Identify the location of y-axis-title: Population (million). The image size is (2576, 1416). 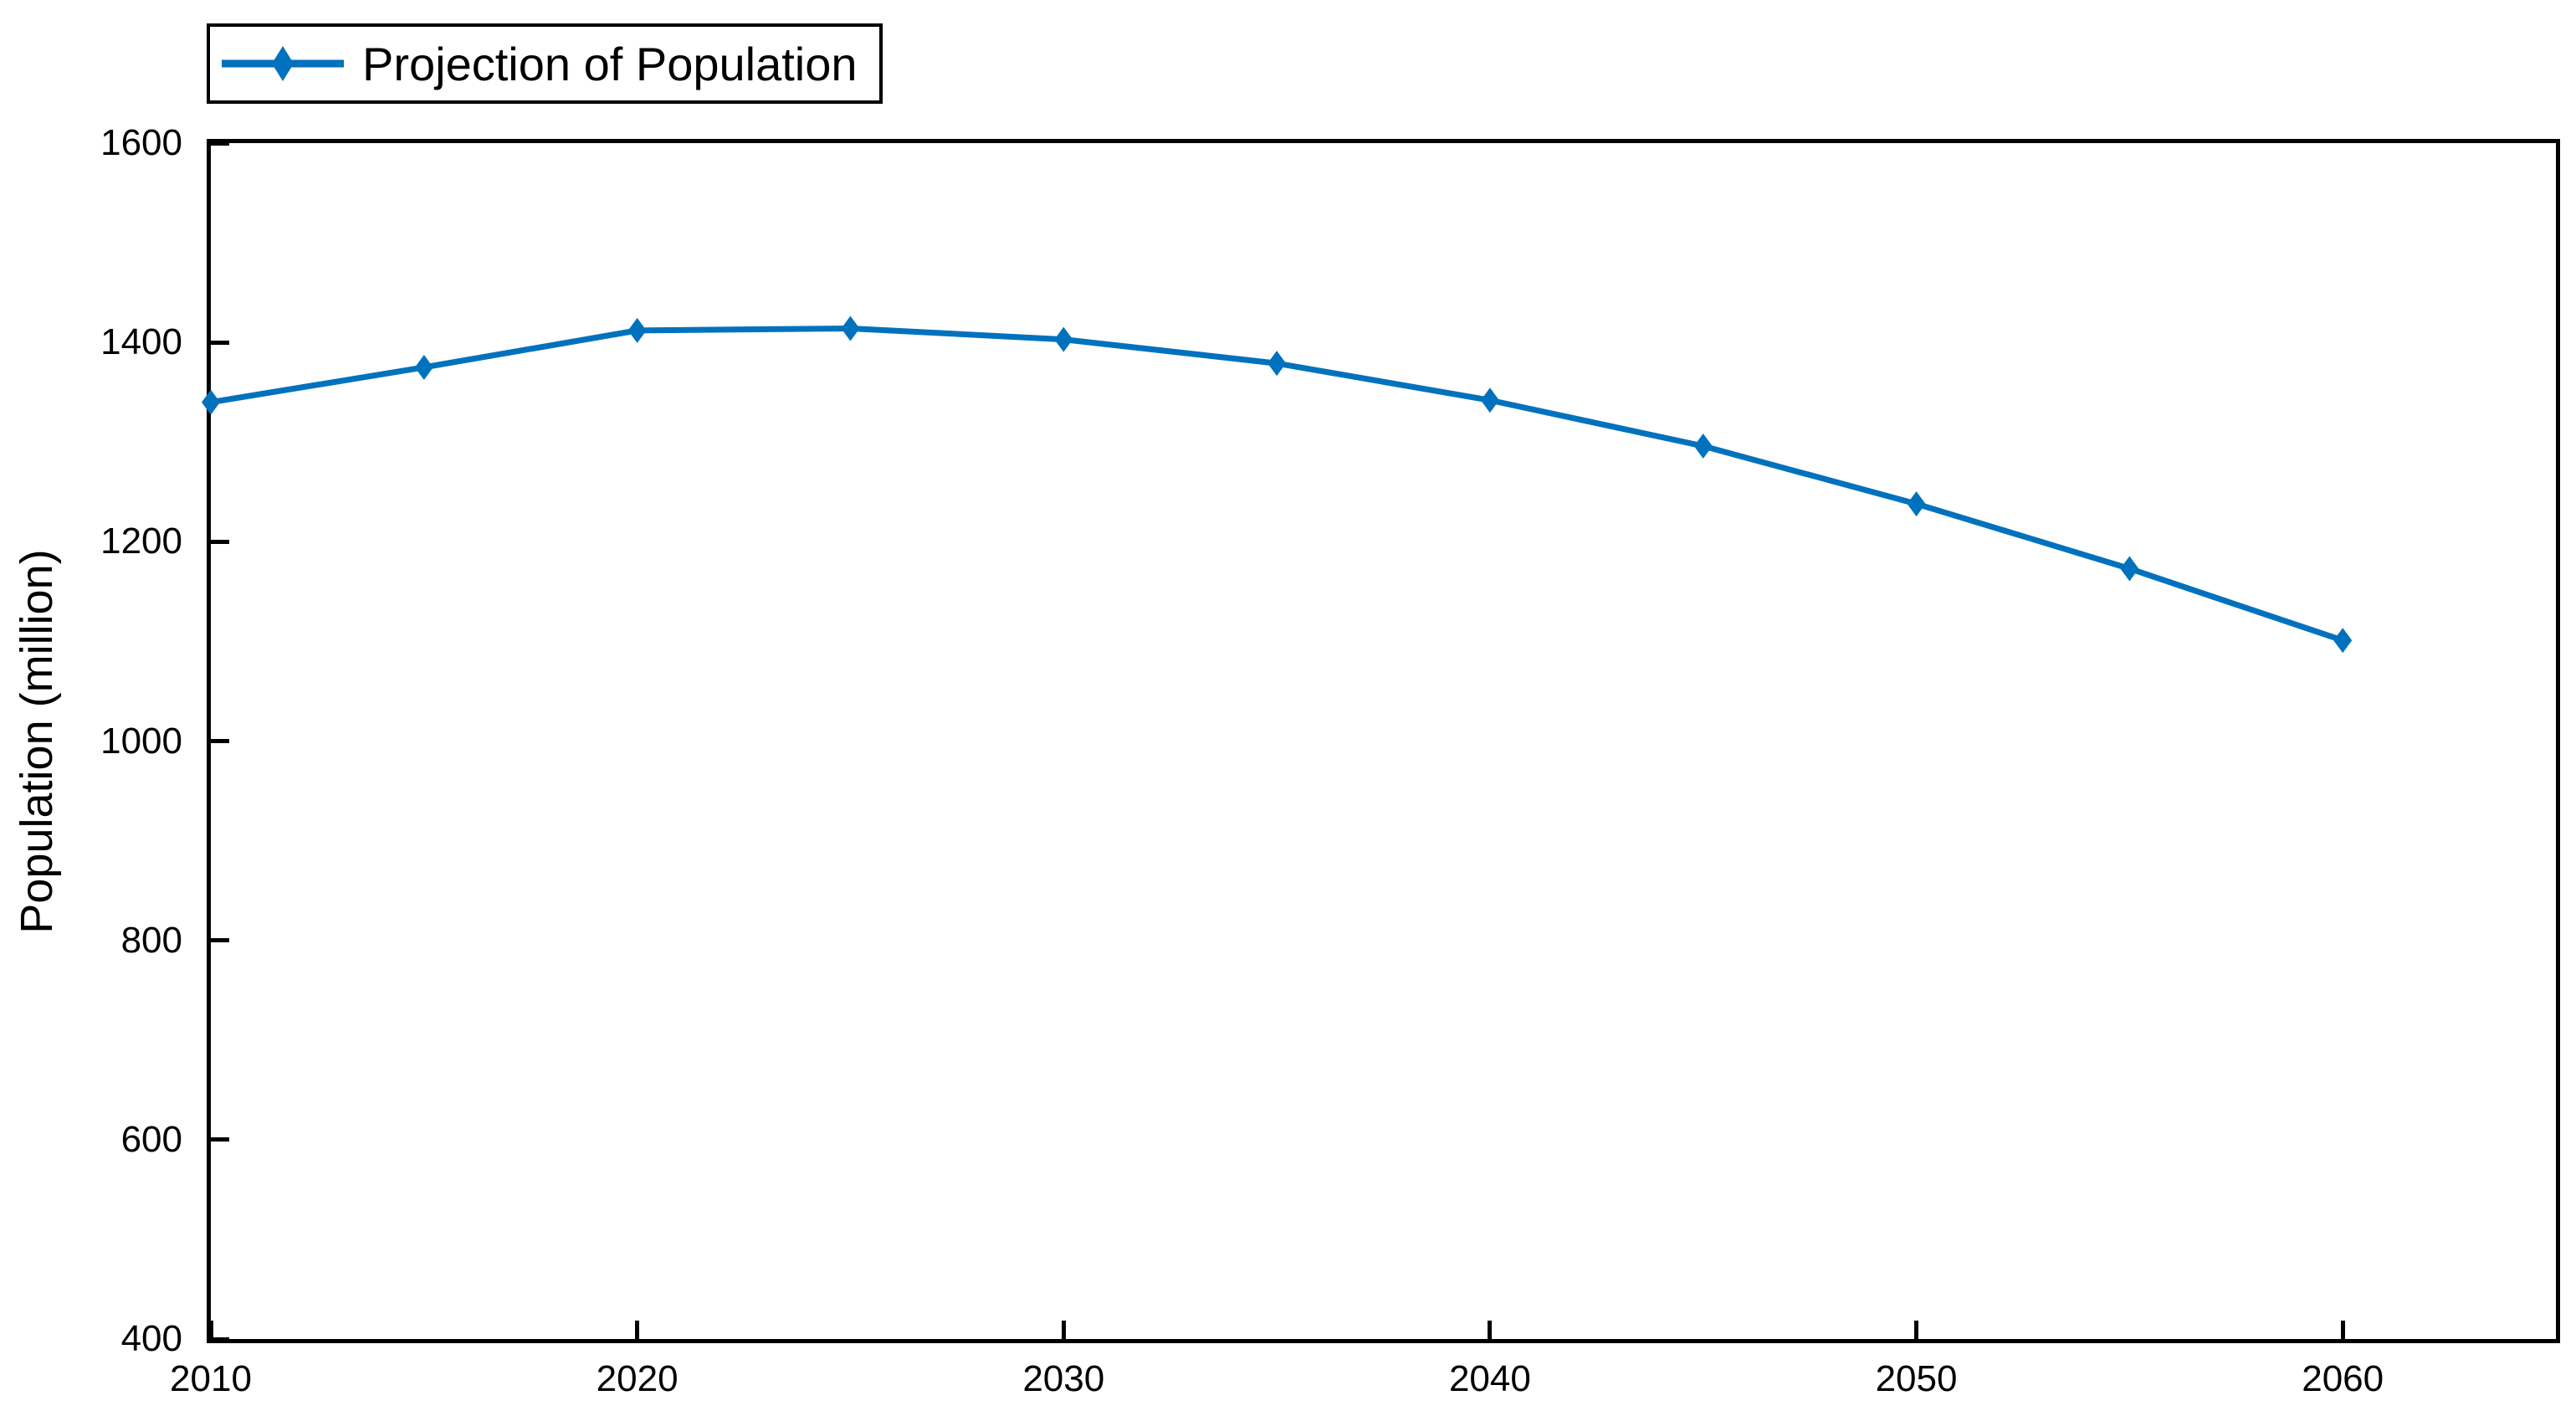
(37, 741).